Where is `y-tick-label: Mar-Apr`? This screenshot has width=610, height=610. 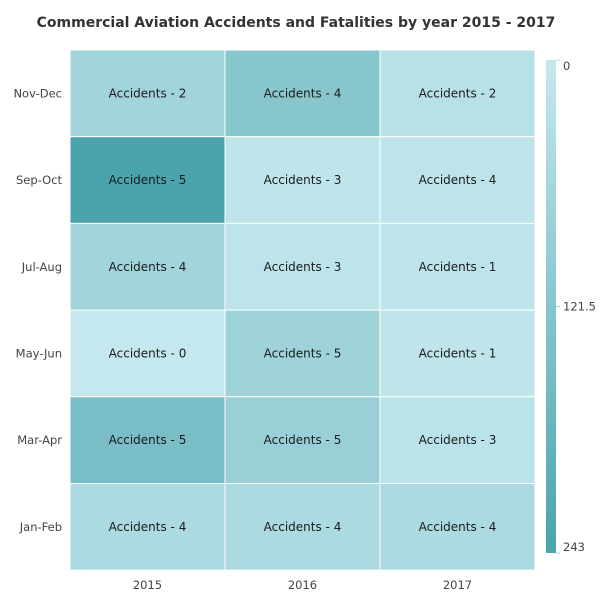
y-tick-label: Mar-Apr is located at coordinates (39, 440).